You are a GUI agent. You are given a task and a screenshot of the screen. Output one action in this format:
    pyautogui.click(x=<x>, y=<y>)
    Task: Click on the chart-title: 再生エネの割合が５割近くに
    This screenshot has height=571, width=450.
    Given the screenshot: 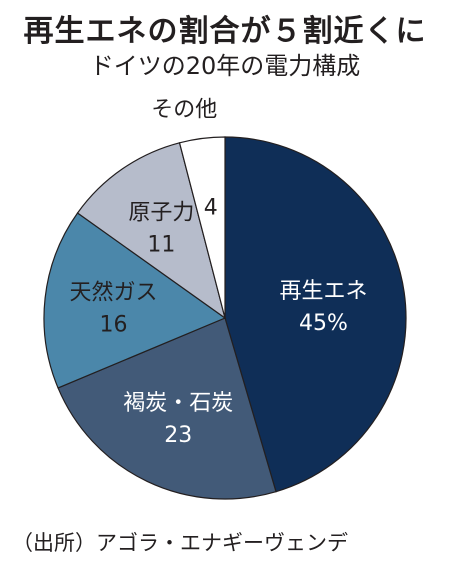 What is the action you would take?
    pyautogui.click(x=225, y=31)
    